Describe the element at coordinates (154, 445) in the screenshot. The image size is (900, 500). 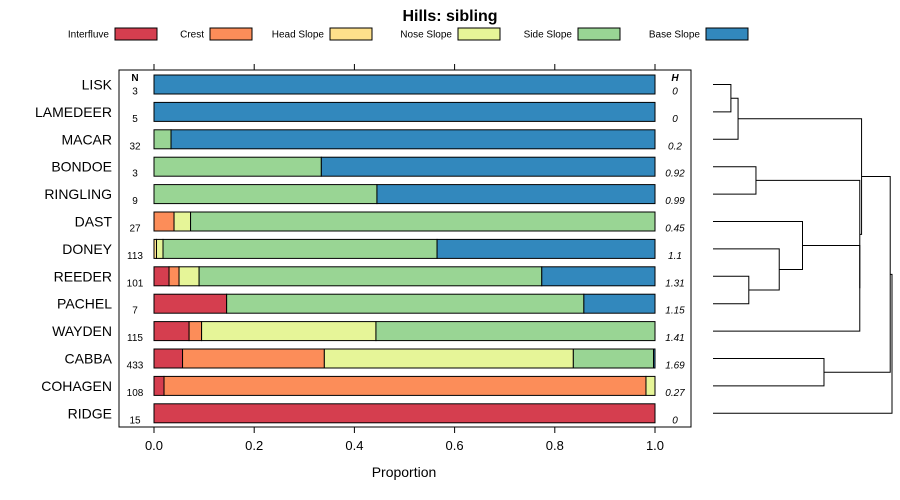
I see `x-tick-label: 0.0` at that location.